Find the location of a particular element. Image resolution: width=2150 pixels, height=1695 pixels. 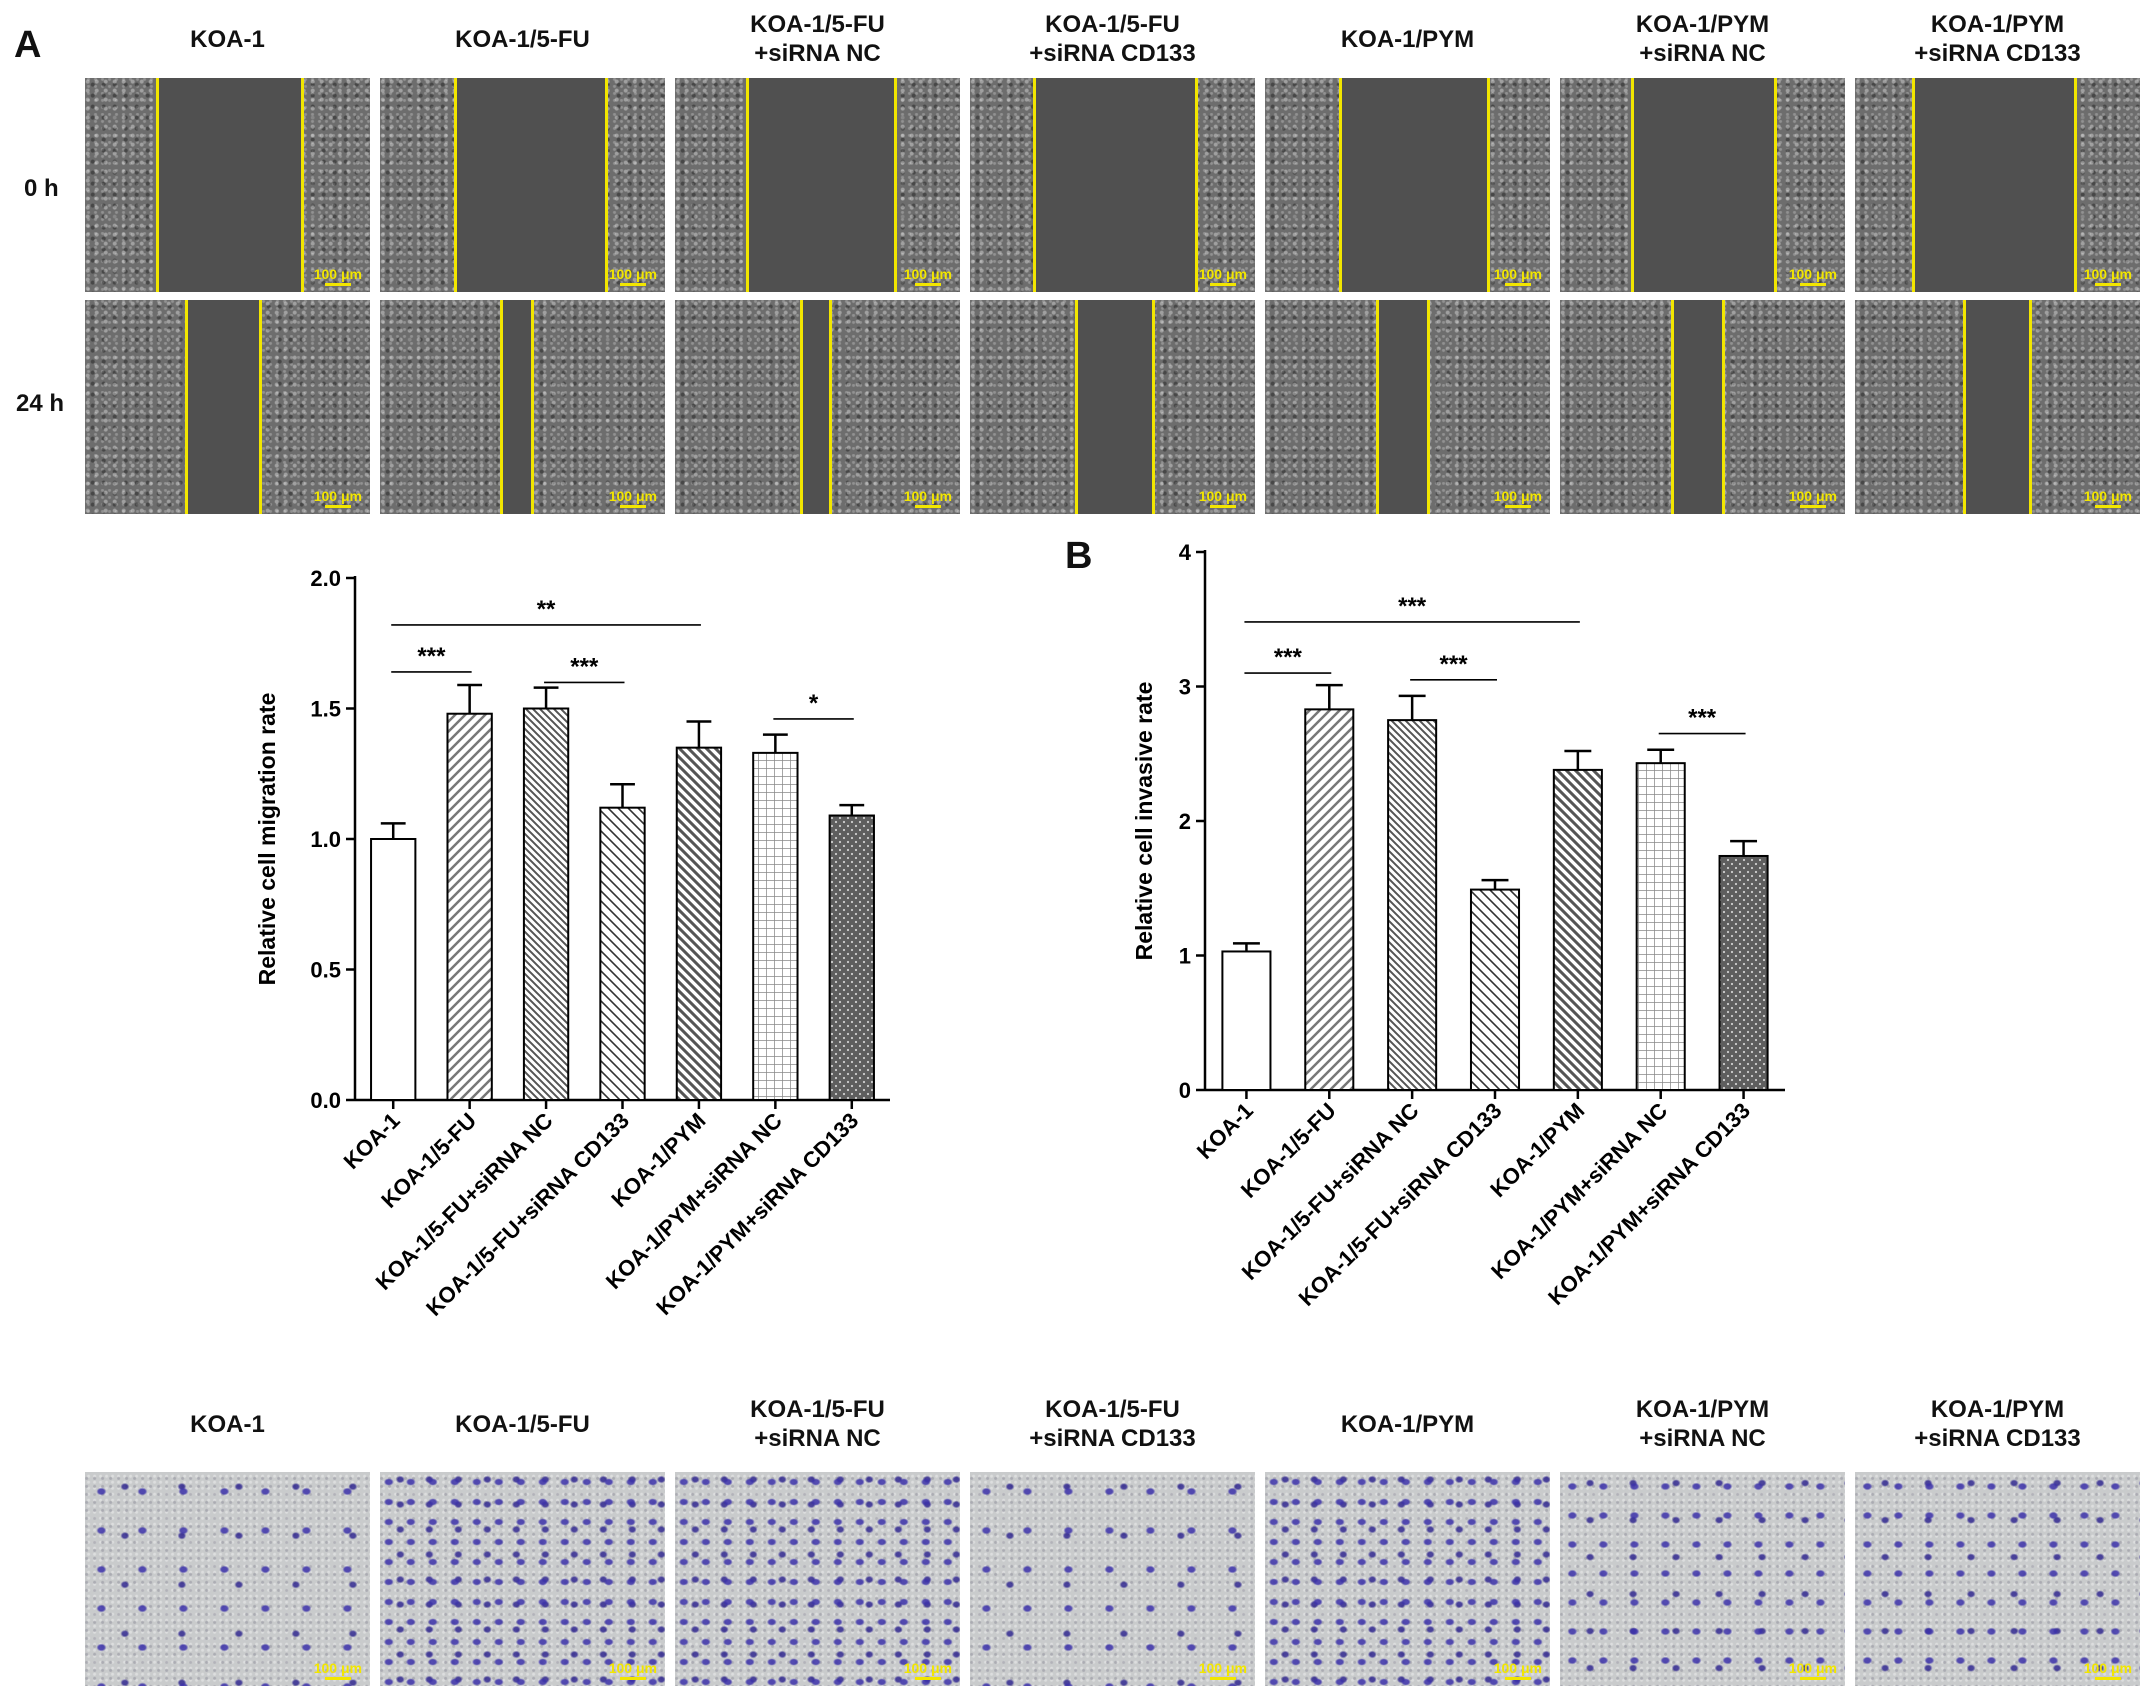

y-tick-label: 1.0 is located at coordinates (325, 839).